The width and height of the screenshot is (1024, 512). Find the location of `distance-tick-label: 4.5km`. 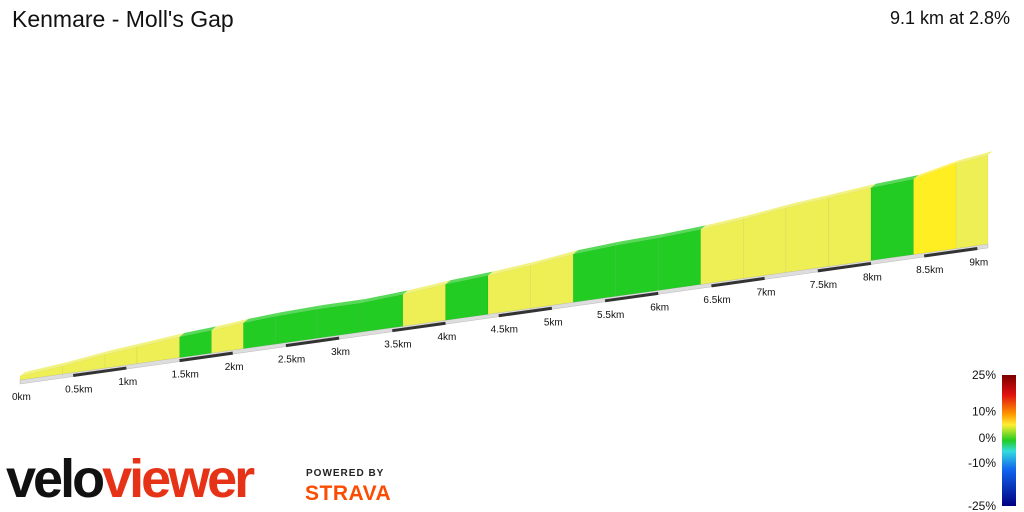

distance-tick-label: 4.5km is located at coordinates (504, 330).